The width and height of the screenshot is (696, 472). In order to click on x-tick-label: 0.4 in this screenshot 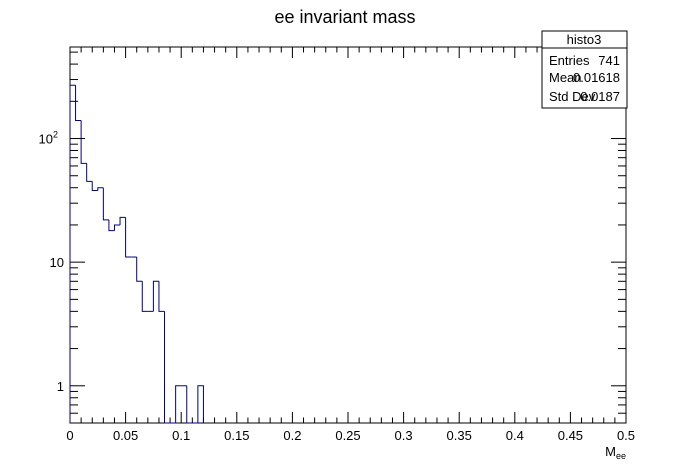, I will do `click(515, 435)`.